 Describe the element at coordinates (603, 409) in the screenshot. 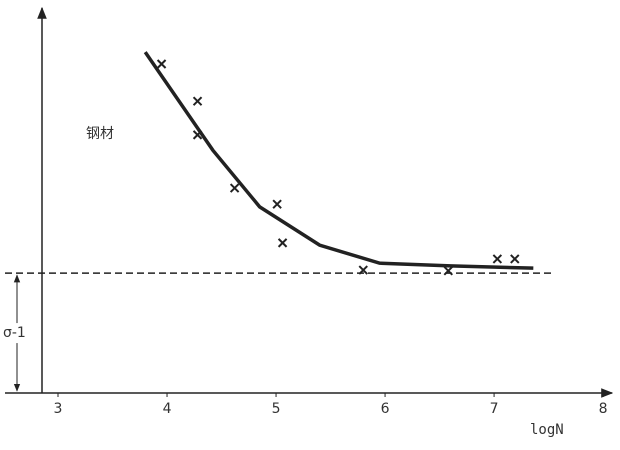

I see `x-tick-label: 8` at that location.